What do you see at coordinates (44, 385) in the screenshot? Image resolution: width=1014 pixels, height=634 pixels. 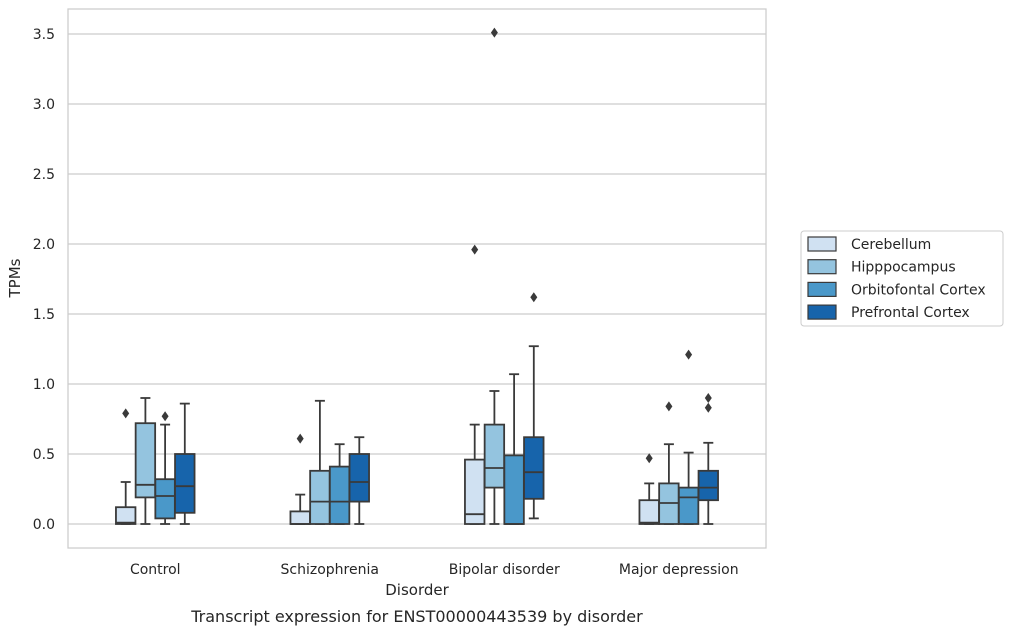 I see `y-tick-label: 1.0` at bounding box center [44, 385].